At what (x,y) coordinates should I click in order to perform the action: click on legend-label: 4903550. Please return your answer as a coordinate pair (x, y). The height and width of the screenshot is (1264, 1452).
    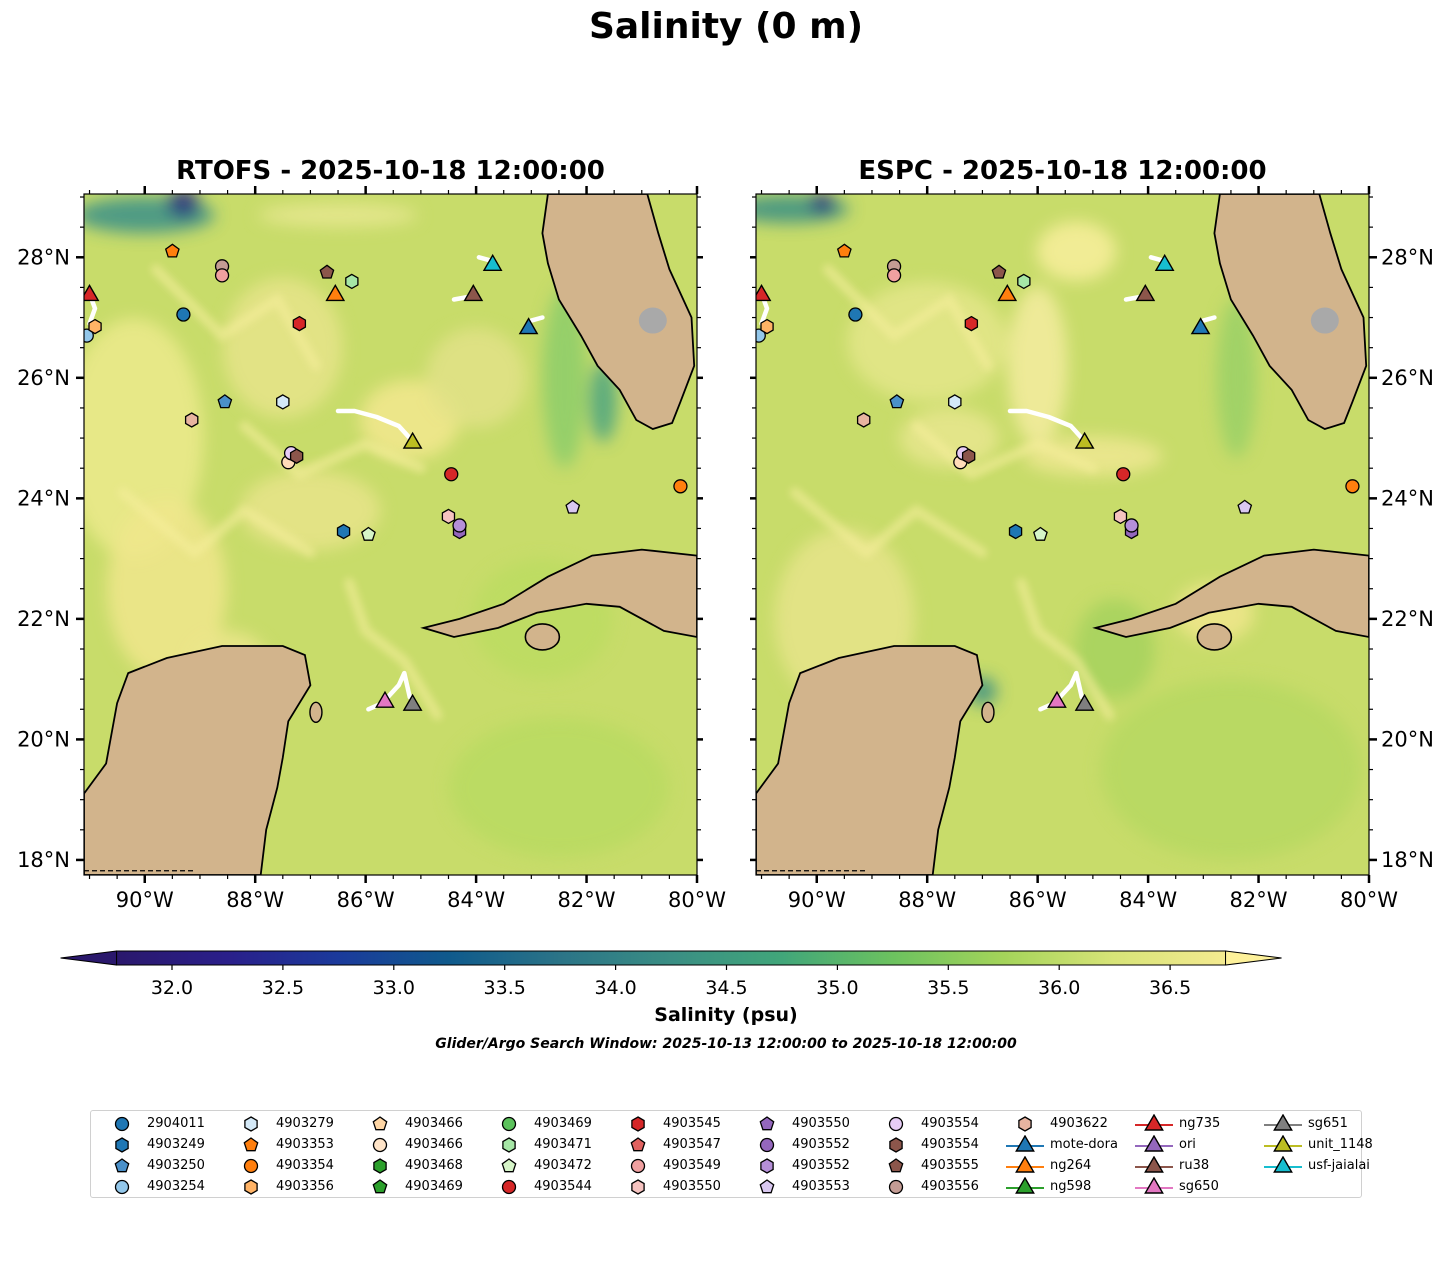
    Looking at the image, I should click on (692, 1186).